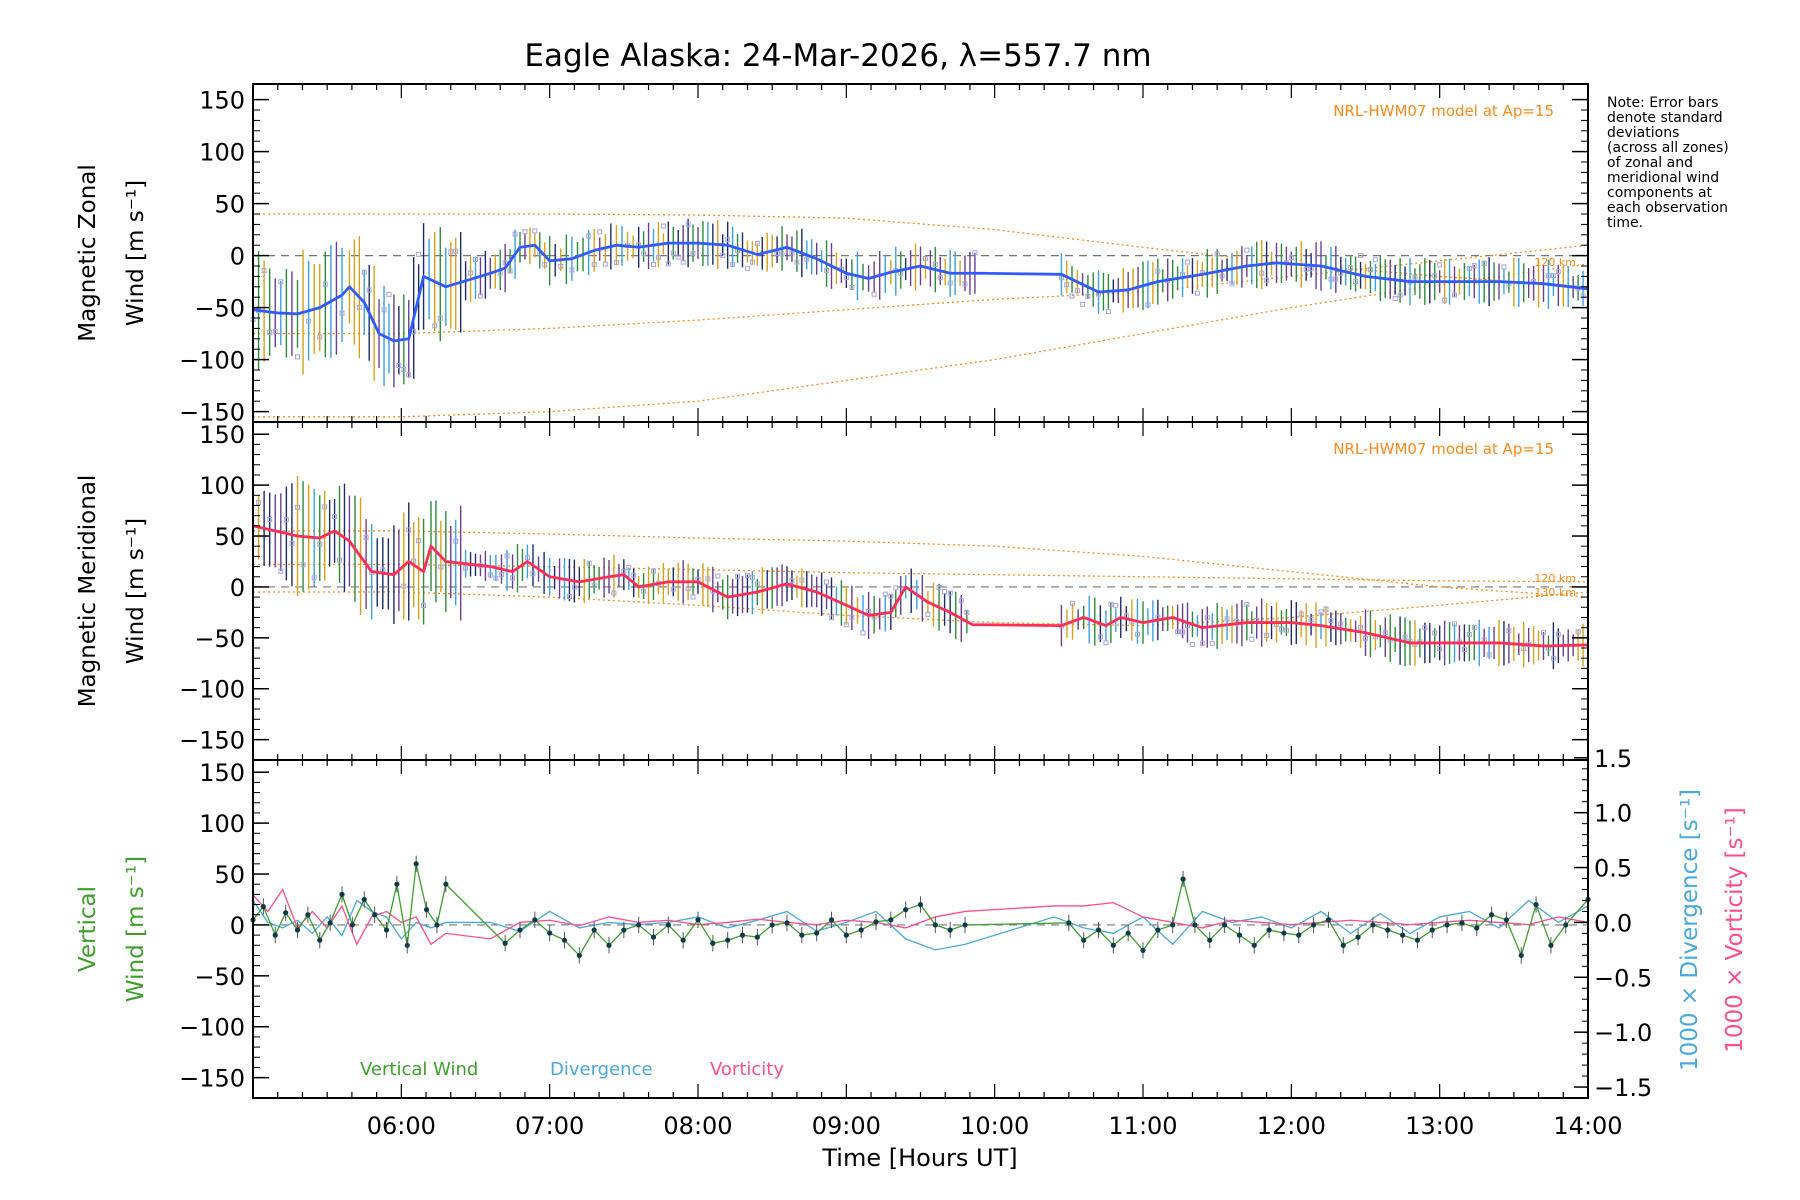  I want to click on zonal-wind-line, so click(920, 292).